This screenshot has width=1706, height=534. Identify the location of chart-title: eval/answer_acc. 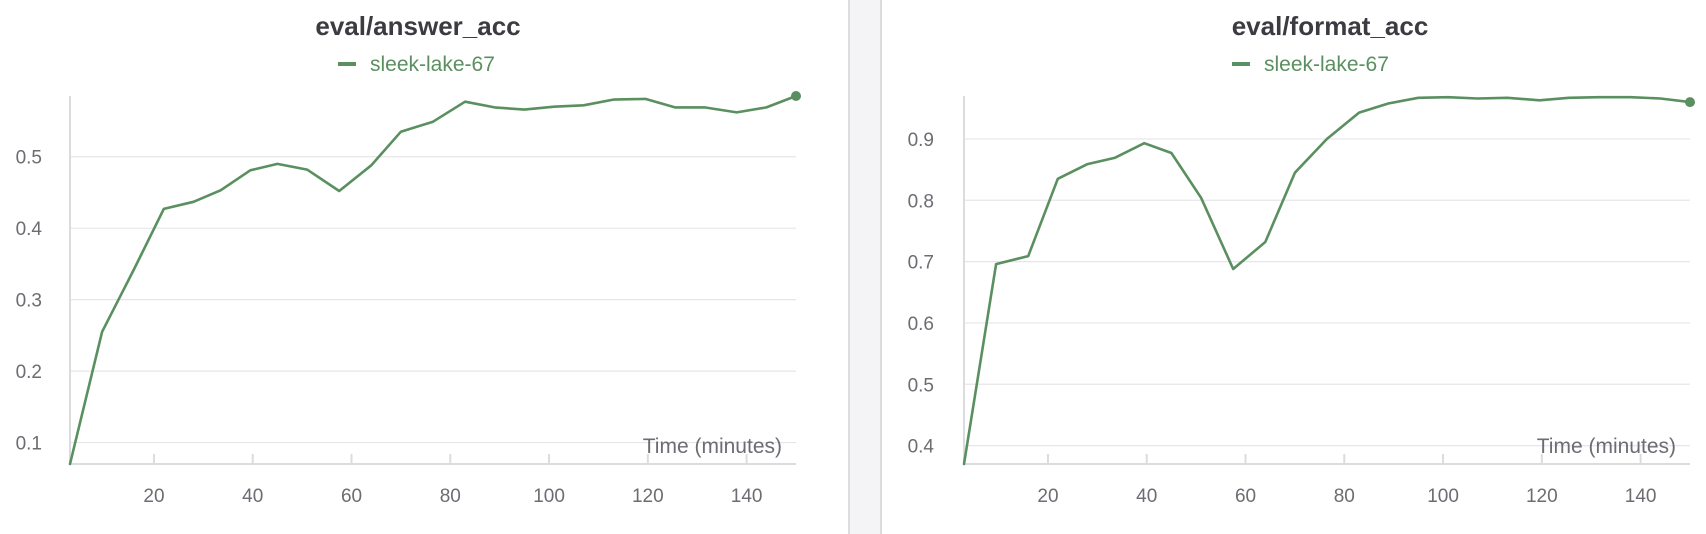
(417, 26).